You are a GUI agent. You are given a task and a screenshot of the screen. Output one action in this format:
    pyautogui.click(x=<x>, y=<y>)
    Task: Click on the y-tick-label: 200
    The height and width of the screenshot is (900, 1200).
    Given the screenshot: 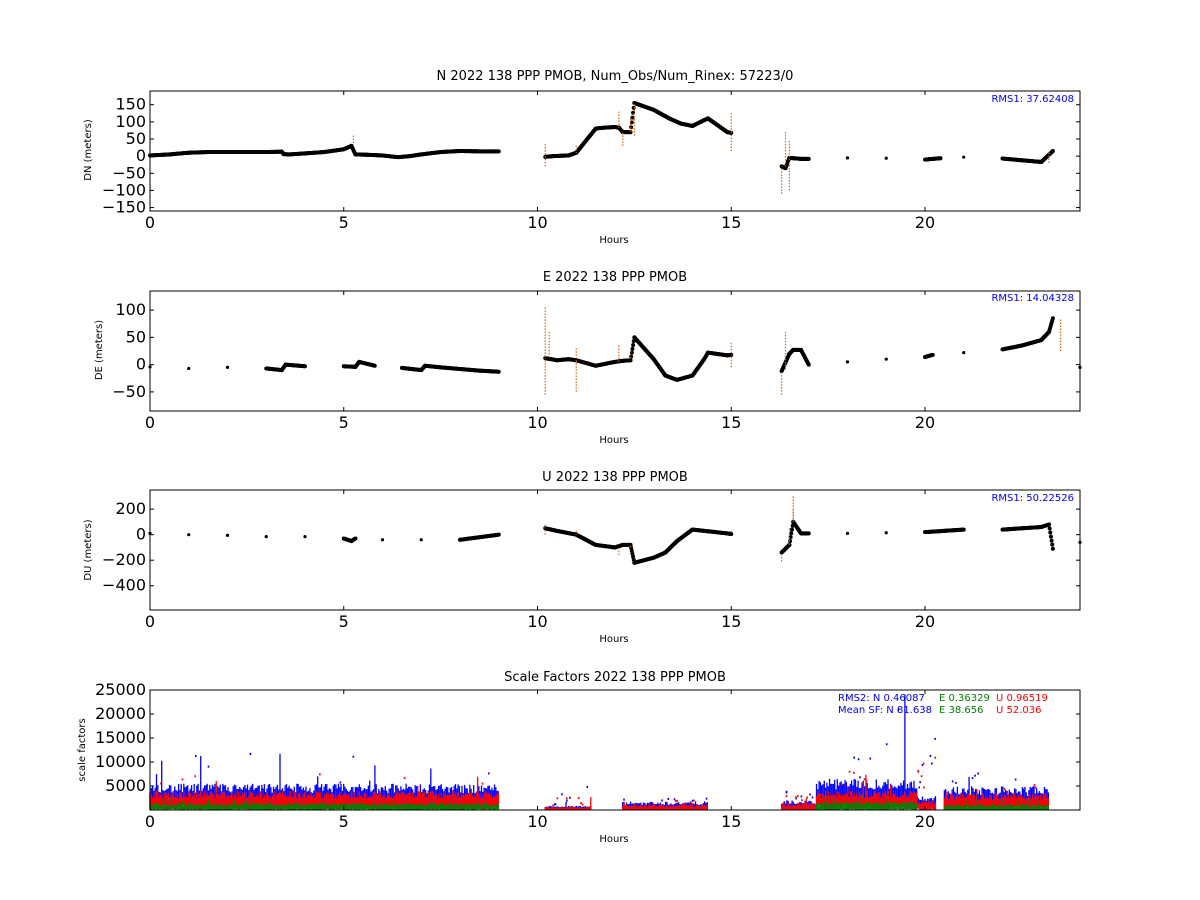 What is the action you would take?
    pyautogui.click(x=130, y=508)
    